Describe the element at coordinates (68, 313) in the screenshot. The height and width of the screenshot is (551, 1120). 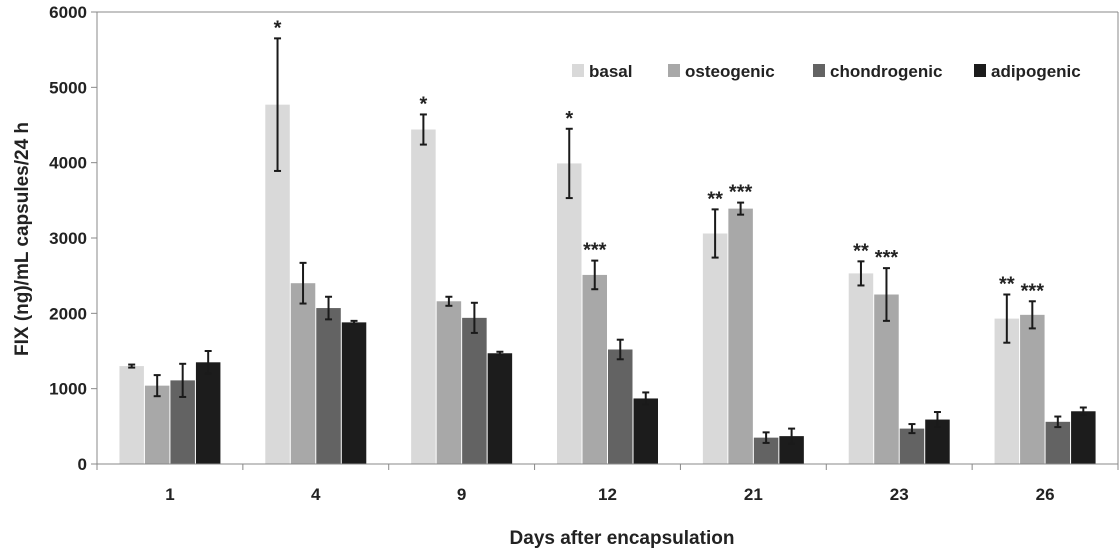
I see `y-tick-label: 2000` at that location.